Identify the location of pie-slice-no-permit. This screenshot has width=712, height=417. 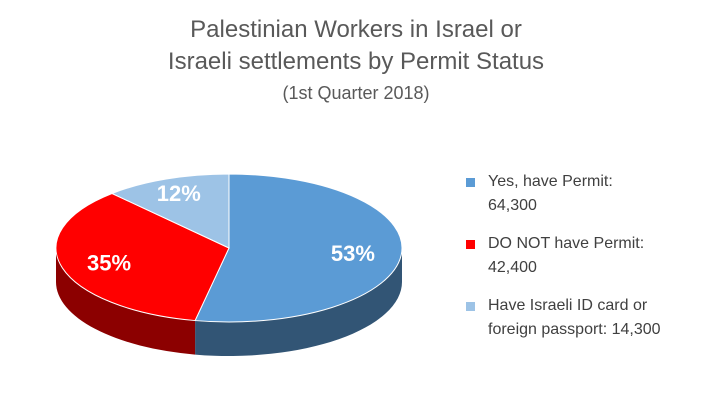
(142, 257).